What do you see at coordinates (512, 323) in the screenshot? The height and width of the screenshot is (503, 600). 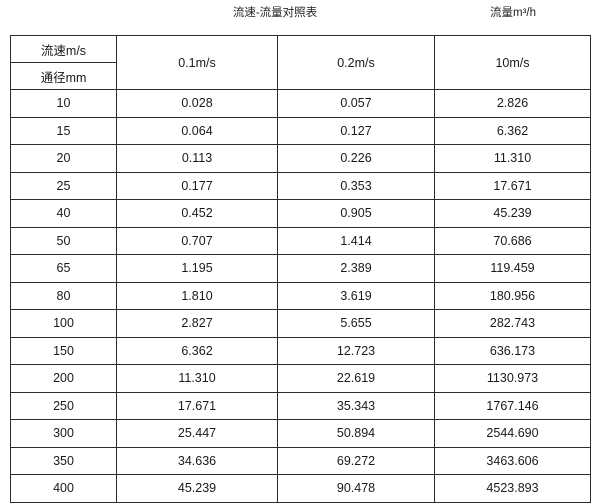 I see `cell-flow-value: 282.743` at bounding box center [512, 323].